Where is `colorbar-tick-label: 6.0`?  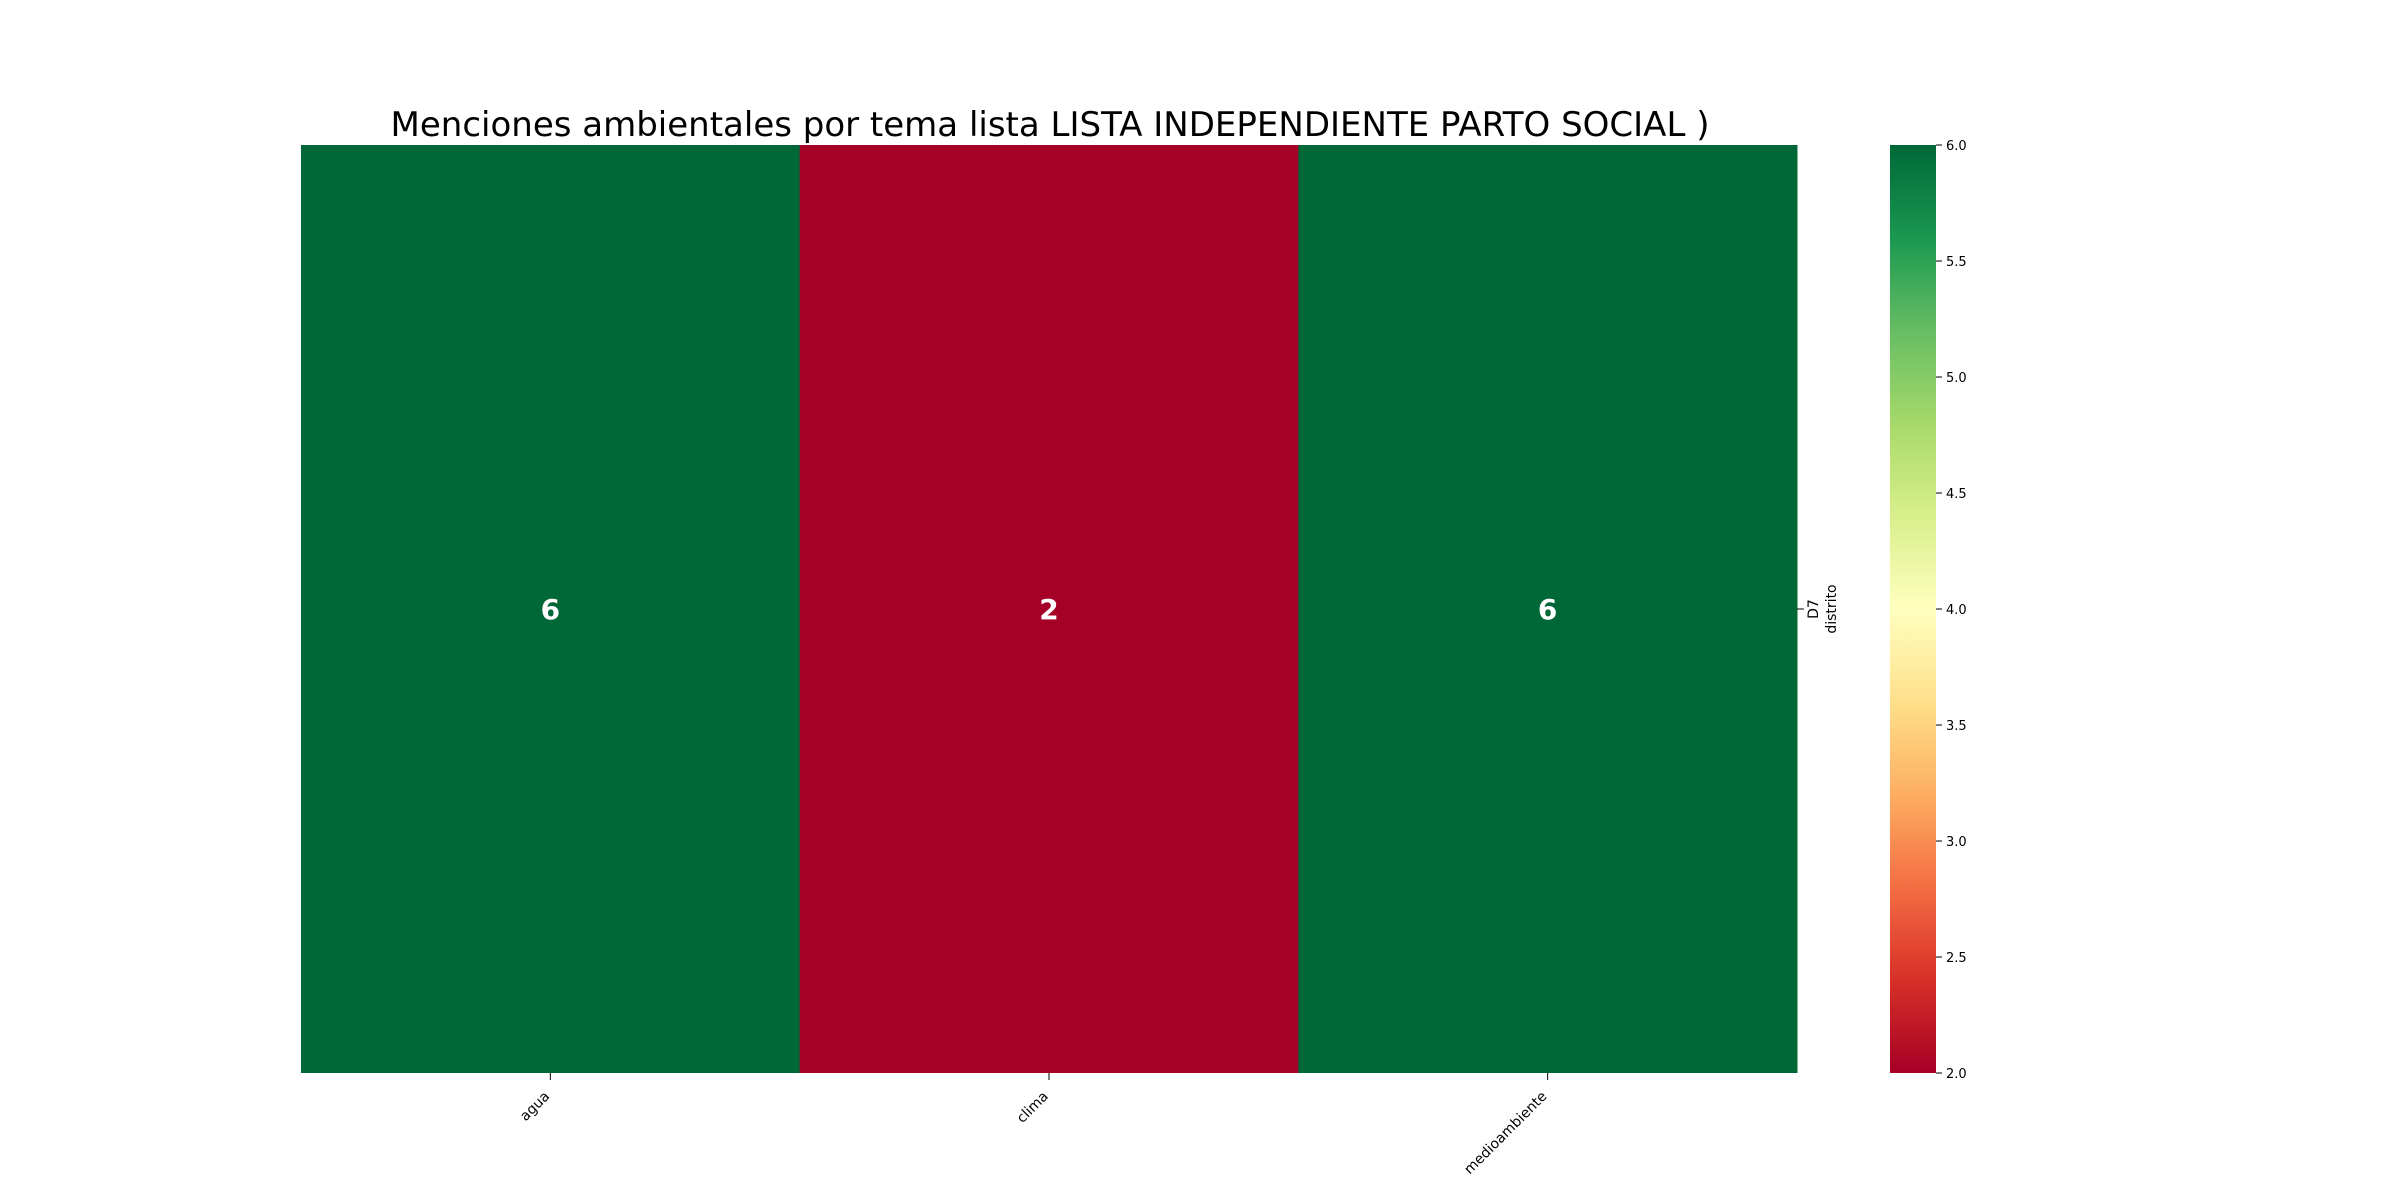 colorbar-tick-label: 6.0 is located at coordinates (1956, 146).